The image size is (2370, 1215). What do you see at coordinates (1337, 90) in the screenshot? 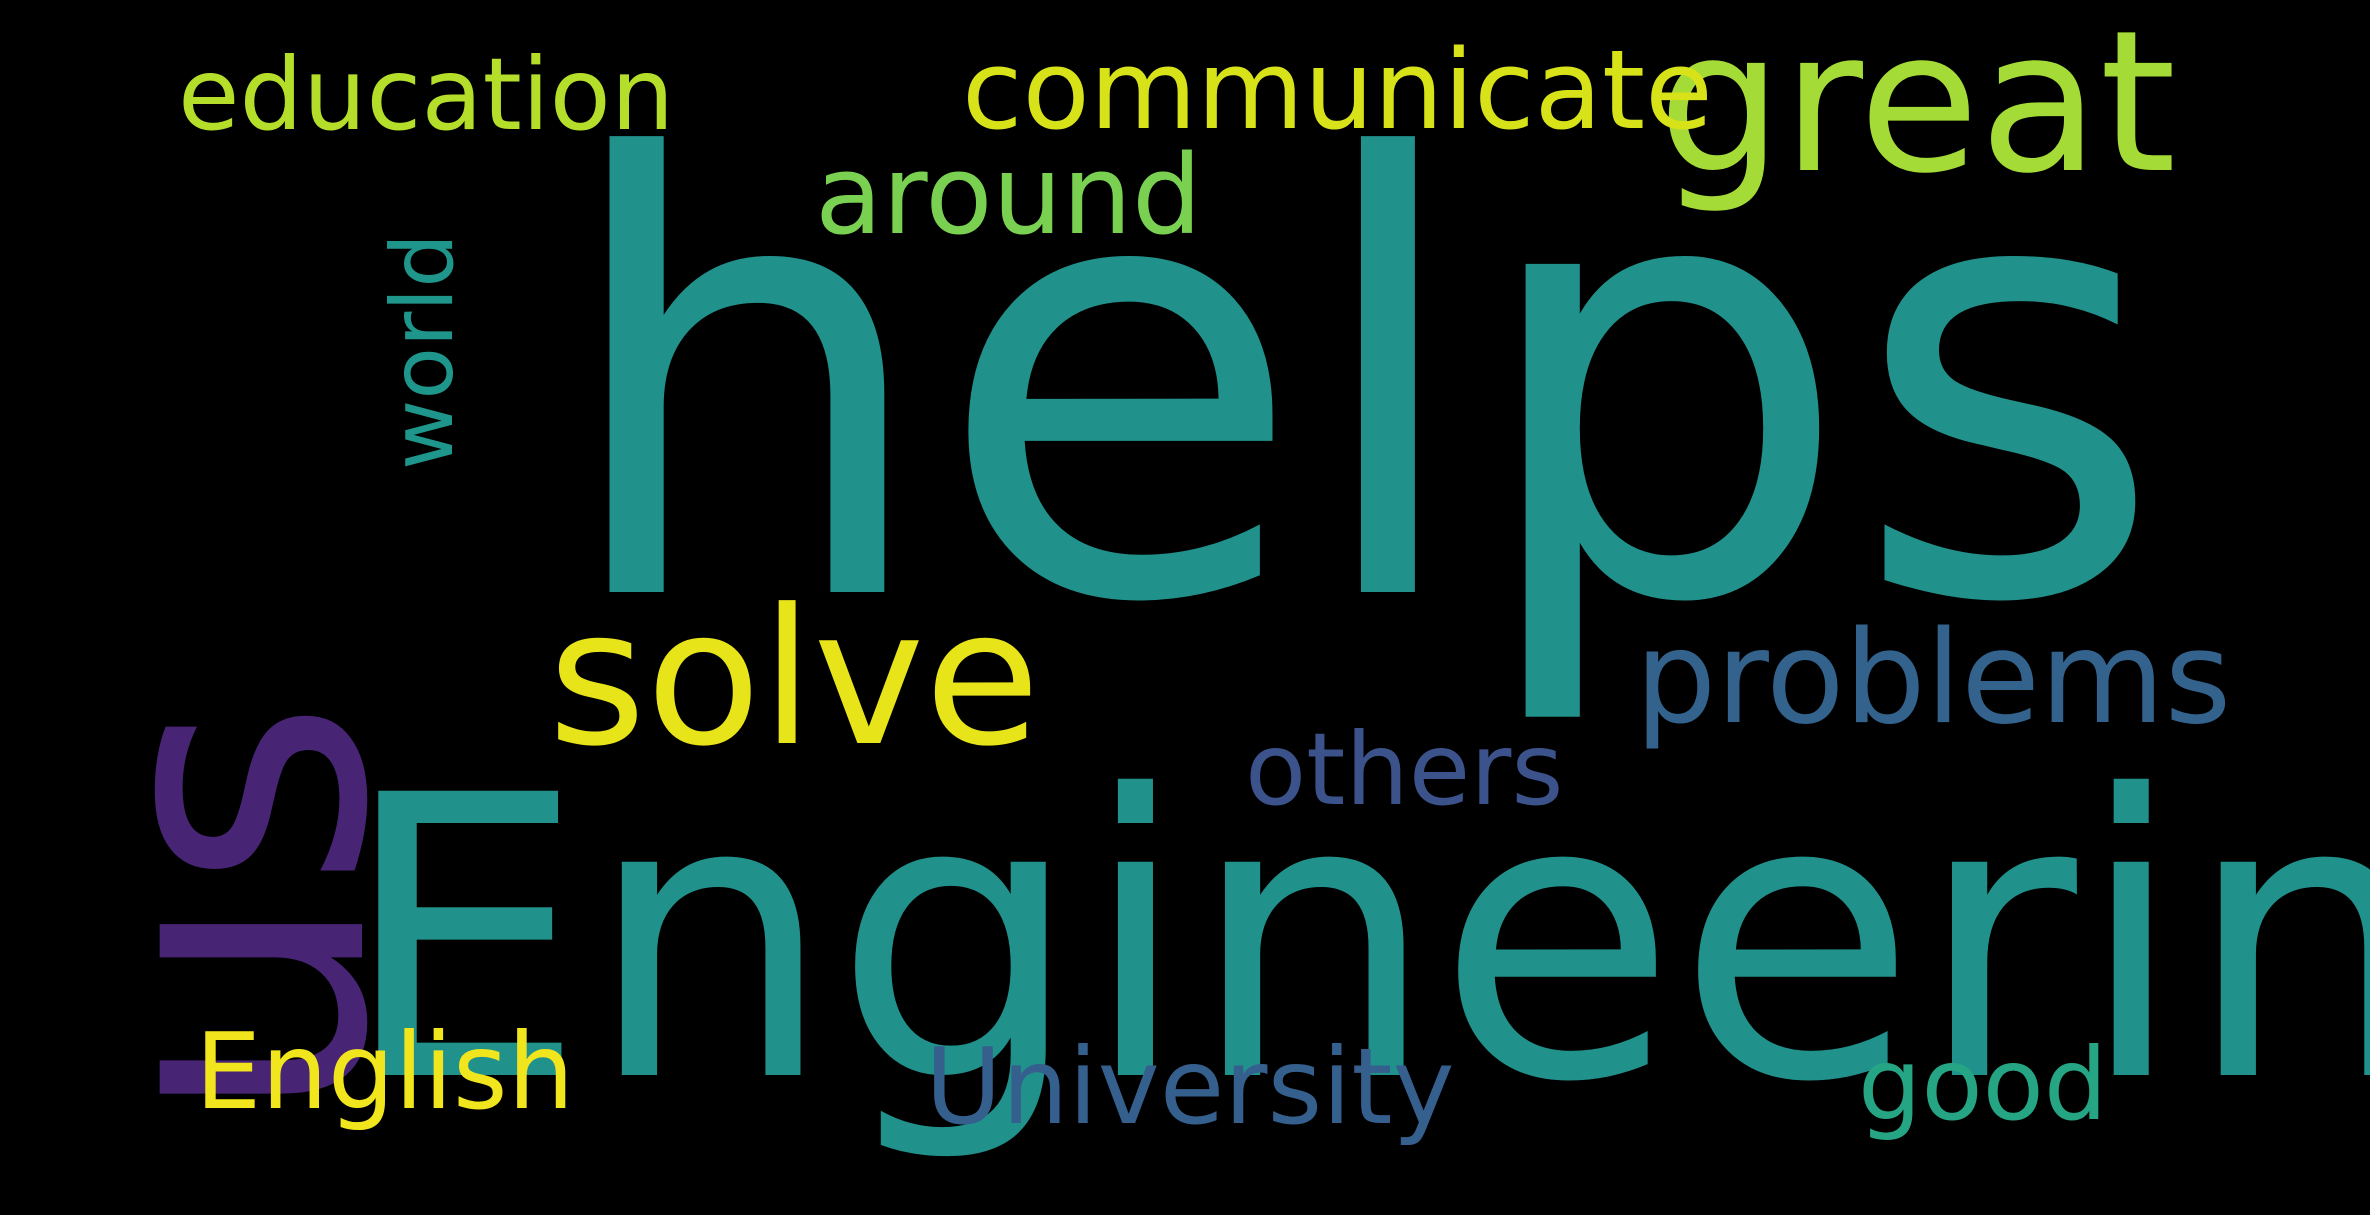
I see `word-communicate: communicate` at bounding box center [1337, 90].